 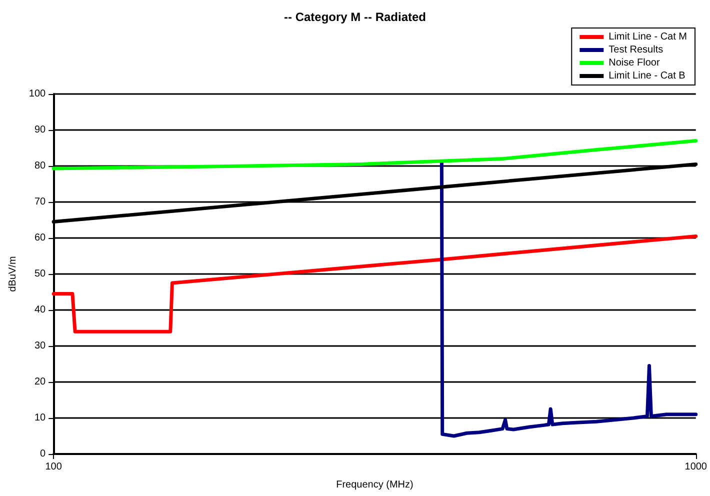 I want to click on y-tick-label: 0, so click(x=43, y=454).